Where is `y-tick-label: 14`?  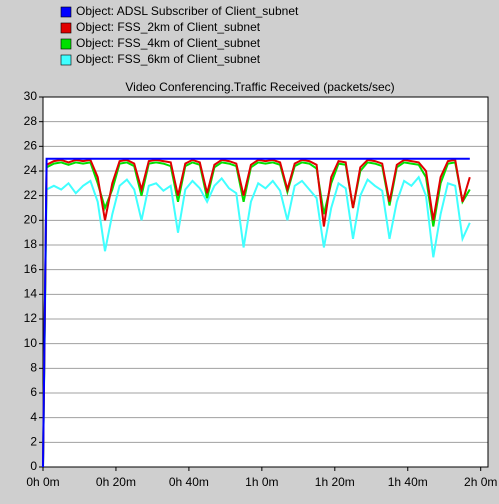 y-tick-label: 14 is located at coordinates (31, 294).